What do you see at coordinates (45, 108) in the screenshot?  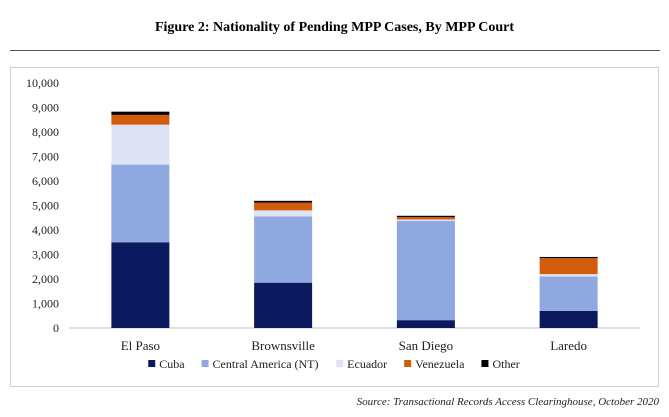 I see `y-tick-label: 9,000` at bounding box center [45, 108].